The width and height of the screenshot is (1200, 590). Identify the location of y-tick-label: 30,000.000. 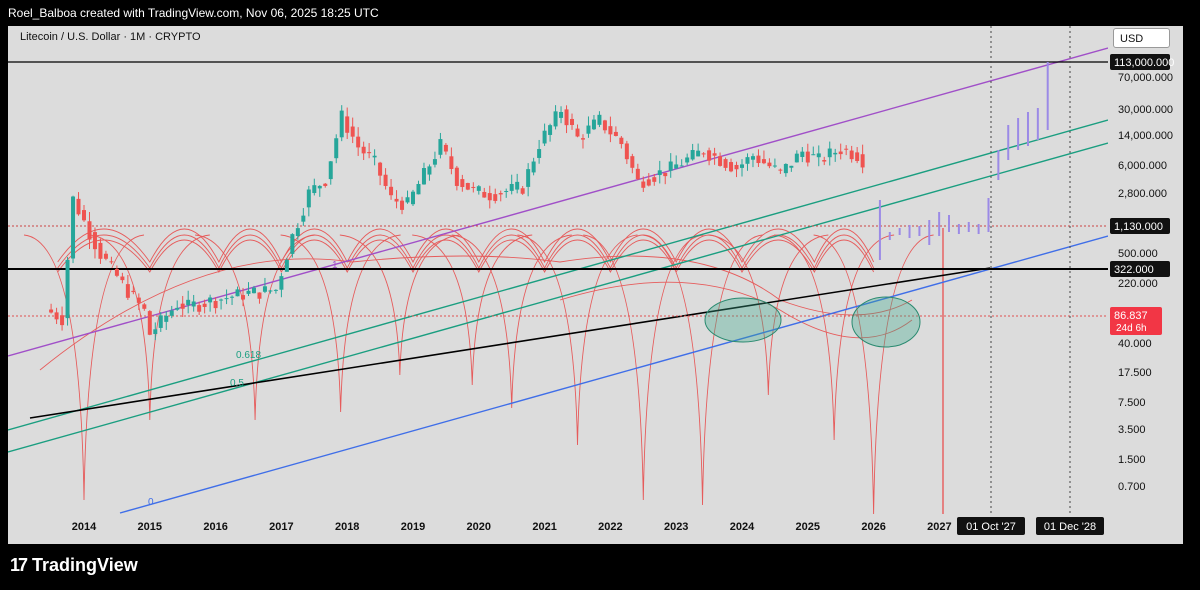
(1145, 110).